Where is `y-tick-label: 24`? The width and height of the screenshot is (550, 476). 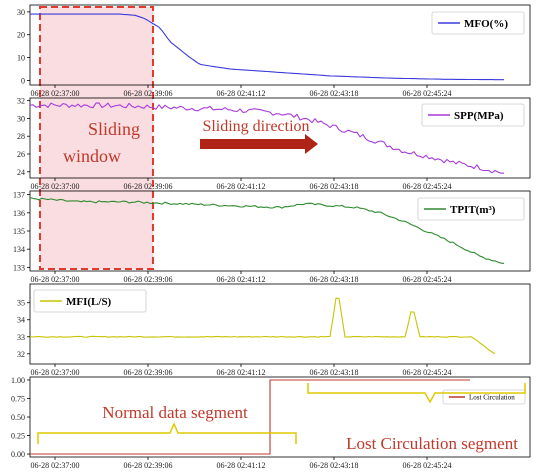 y-tick-label: 24 is located at coordinates (21, 172).